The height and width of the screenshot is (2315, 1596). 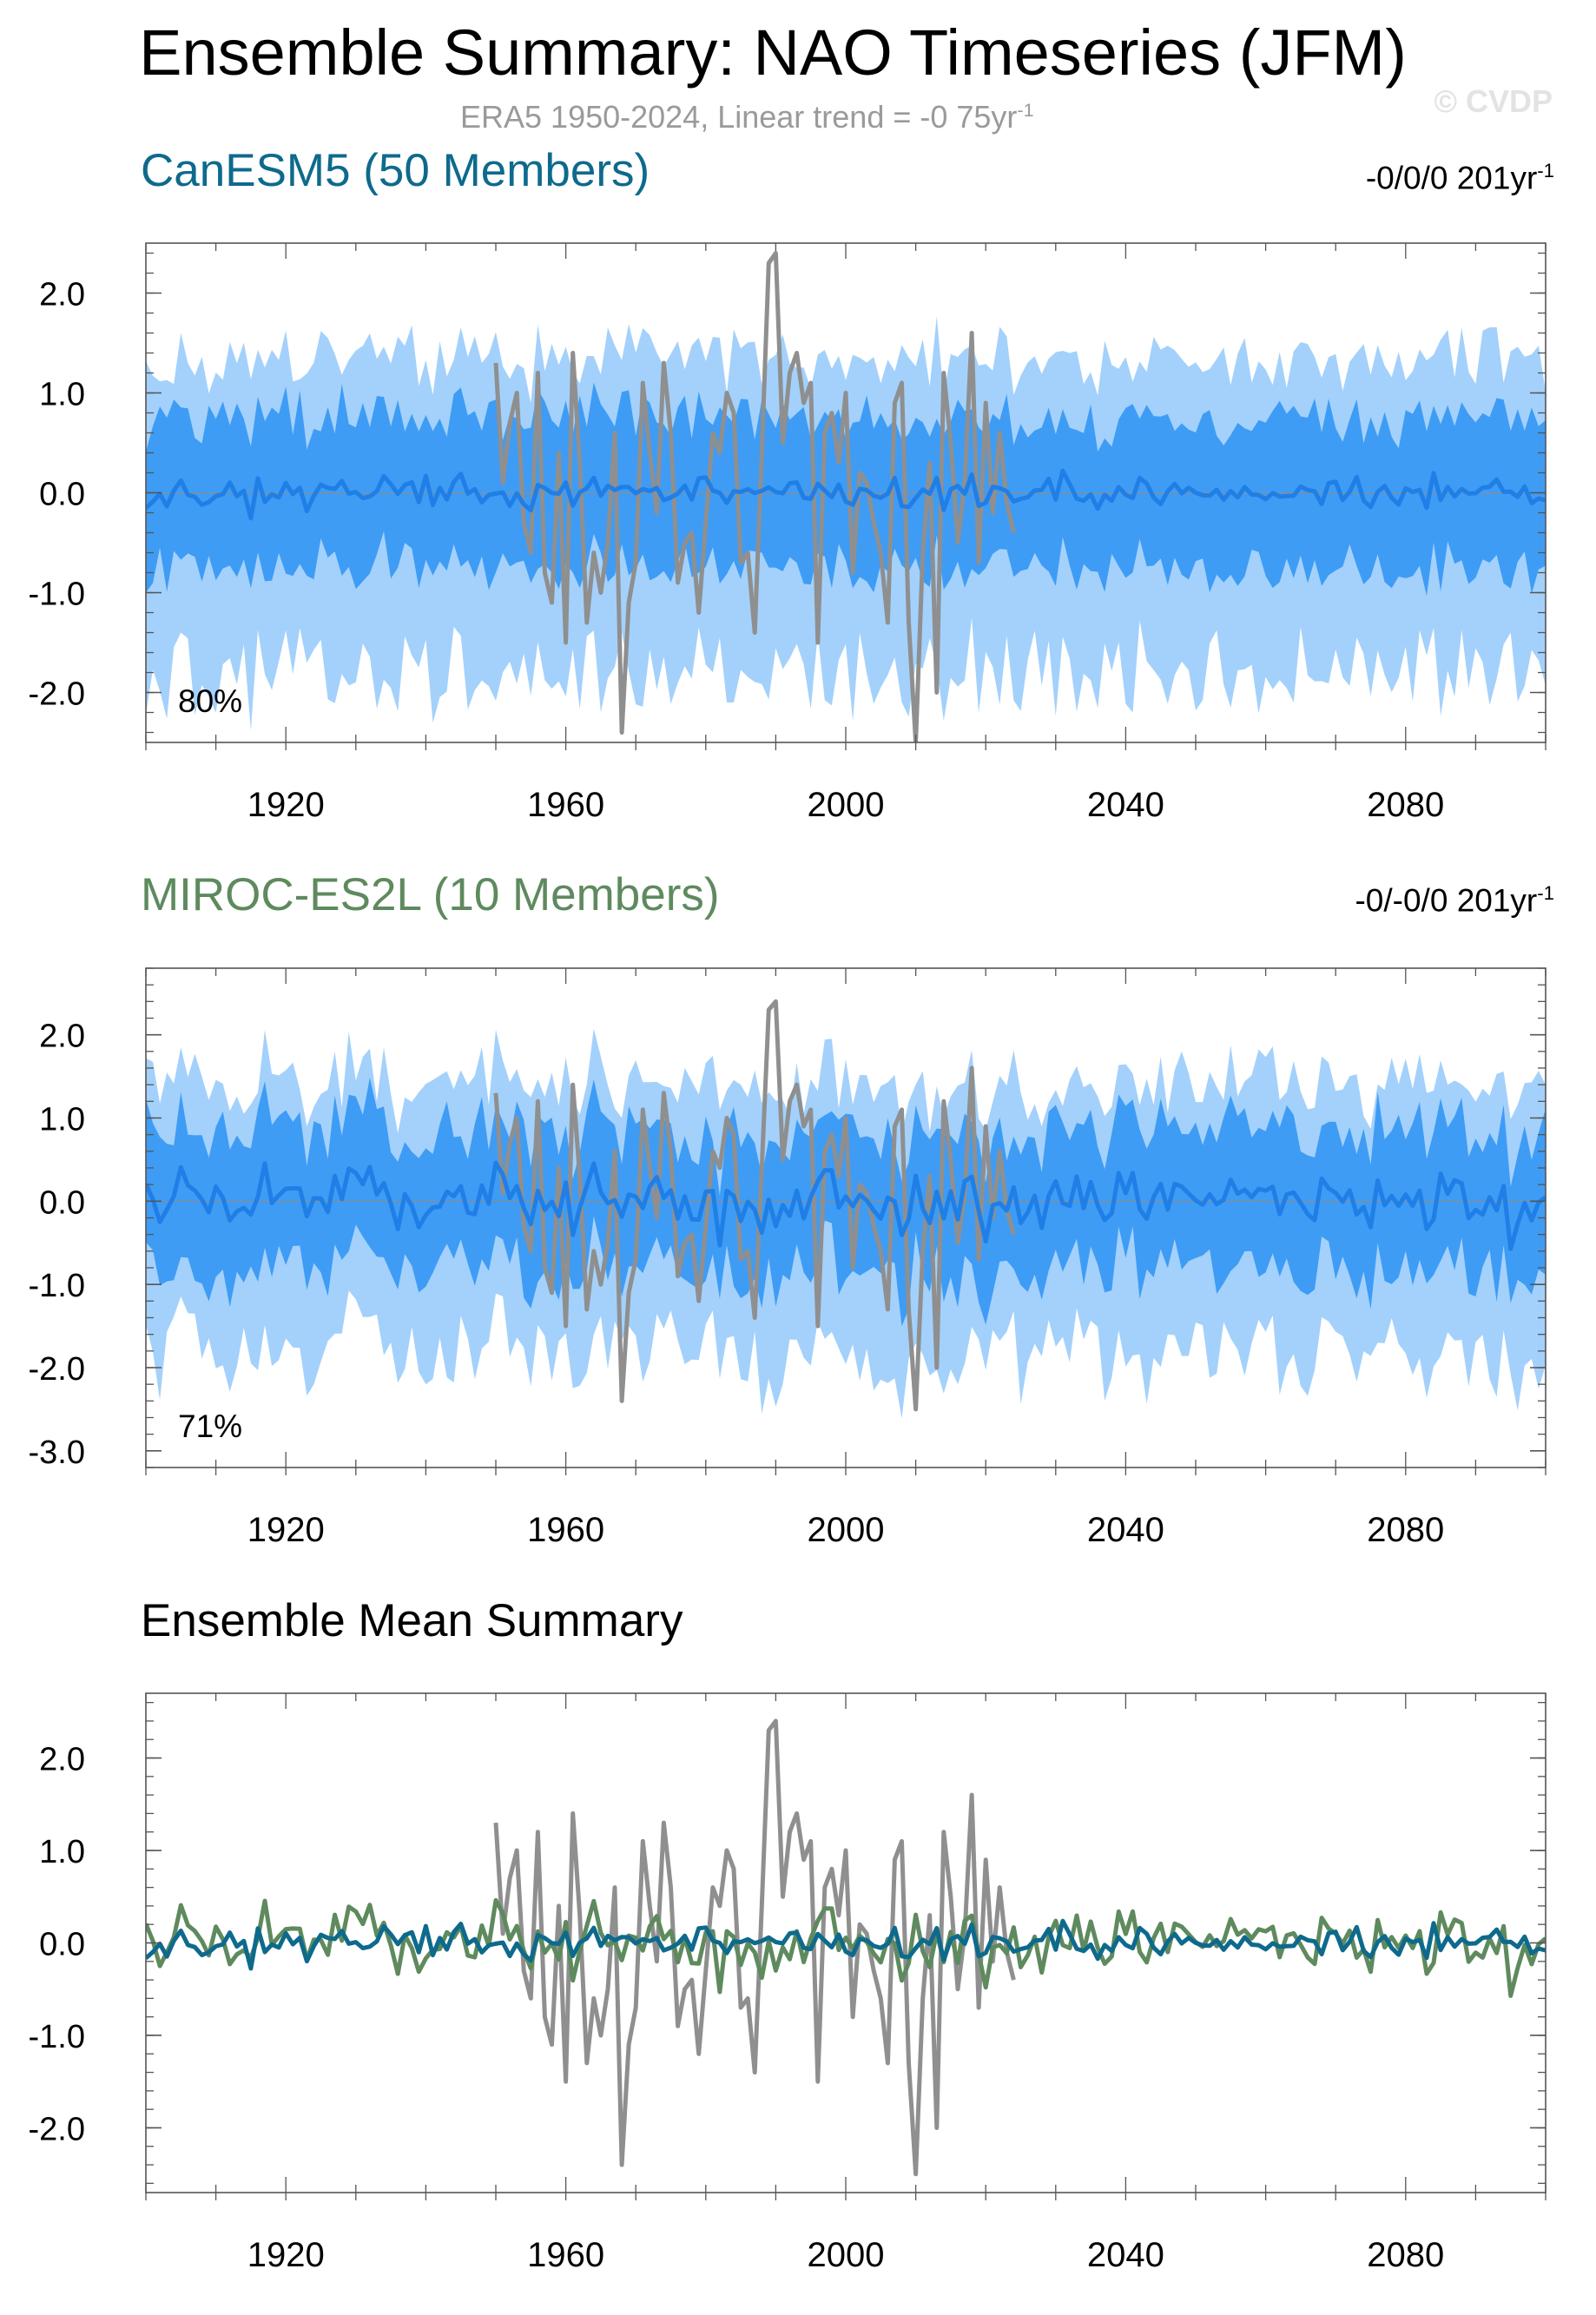 I want to click on percent-label: 71%, so click(x=210, y=1426).